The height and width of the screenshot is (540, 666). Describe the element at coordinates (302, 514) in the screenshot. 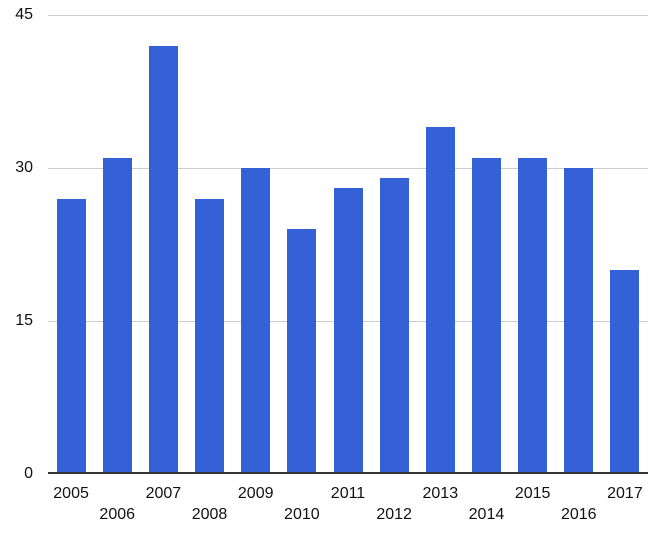

I see `x-axis-tick-label-2010: 2010` at that location.